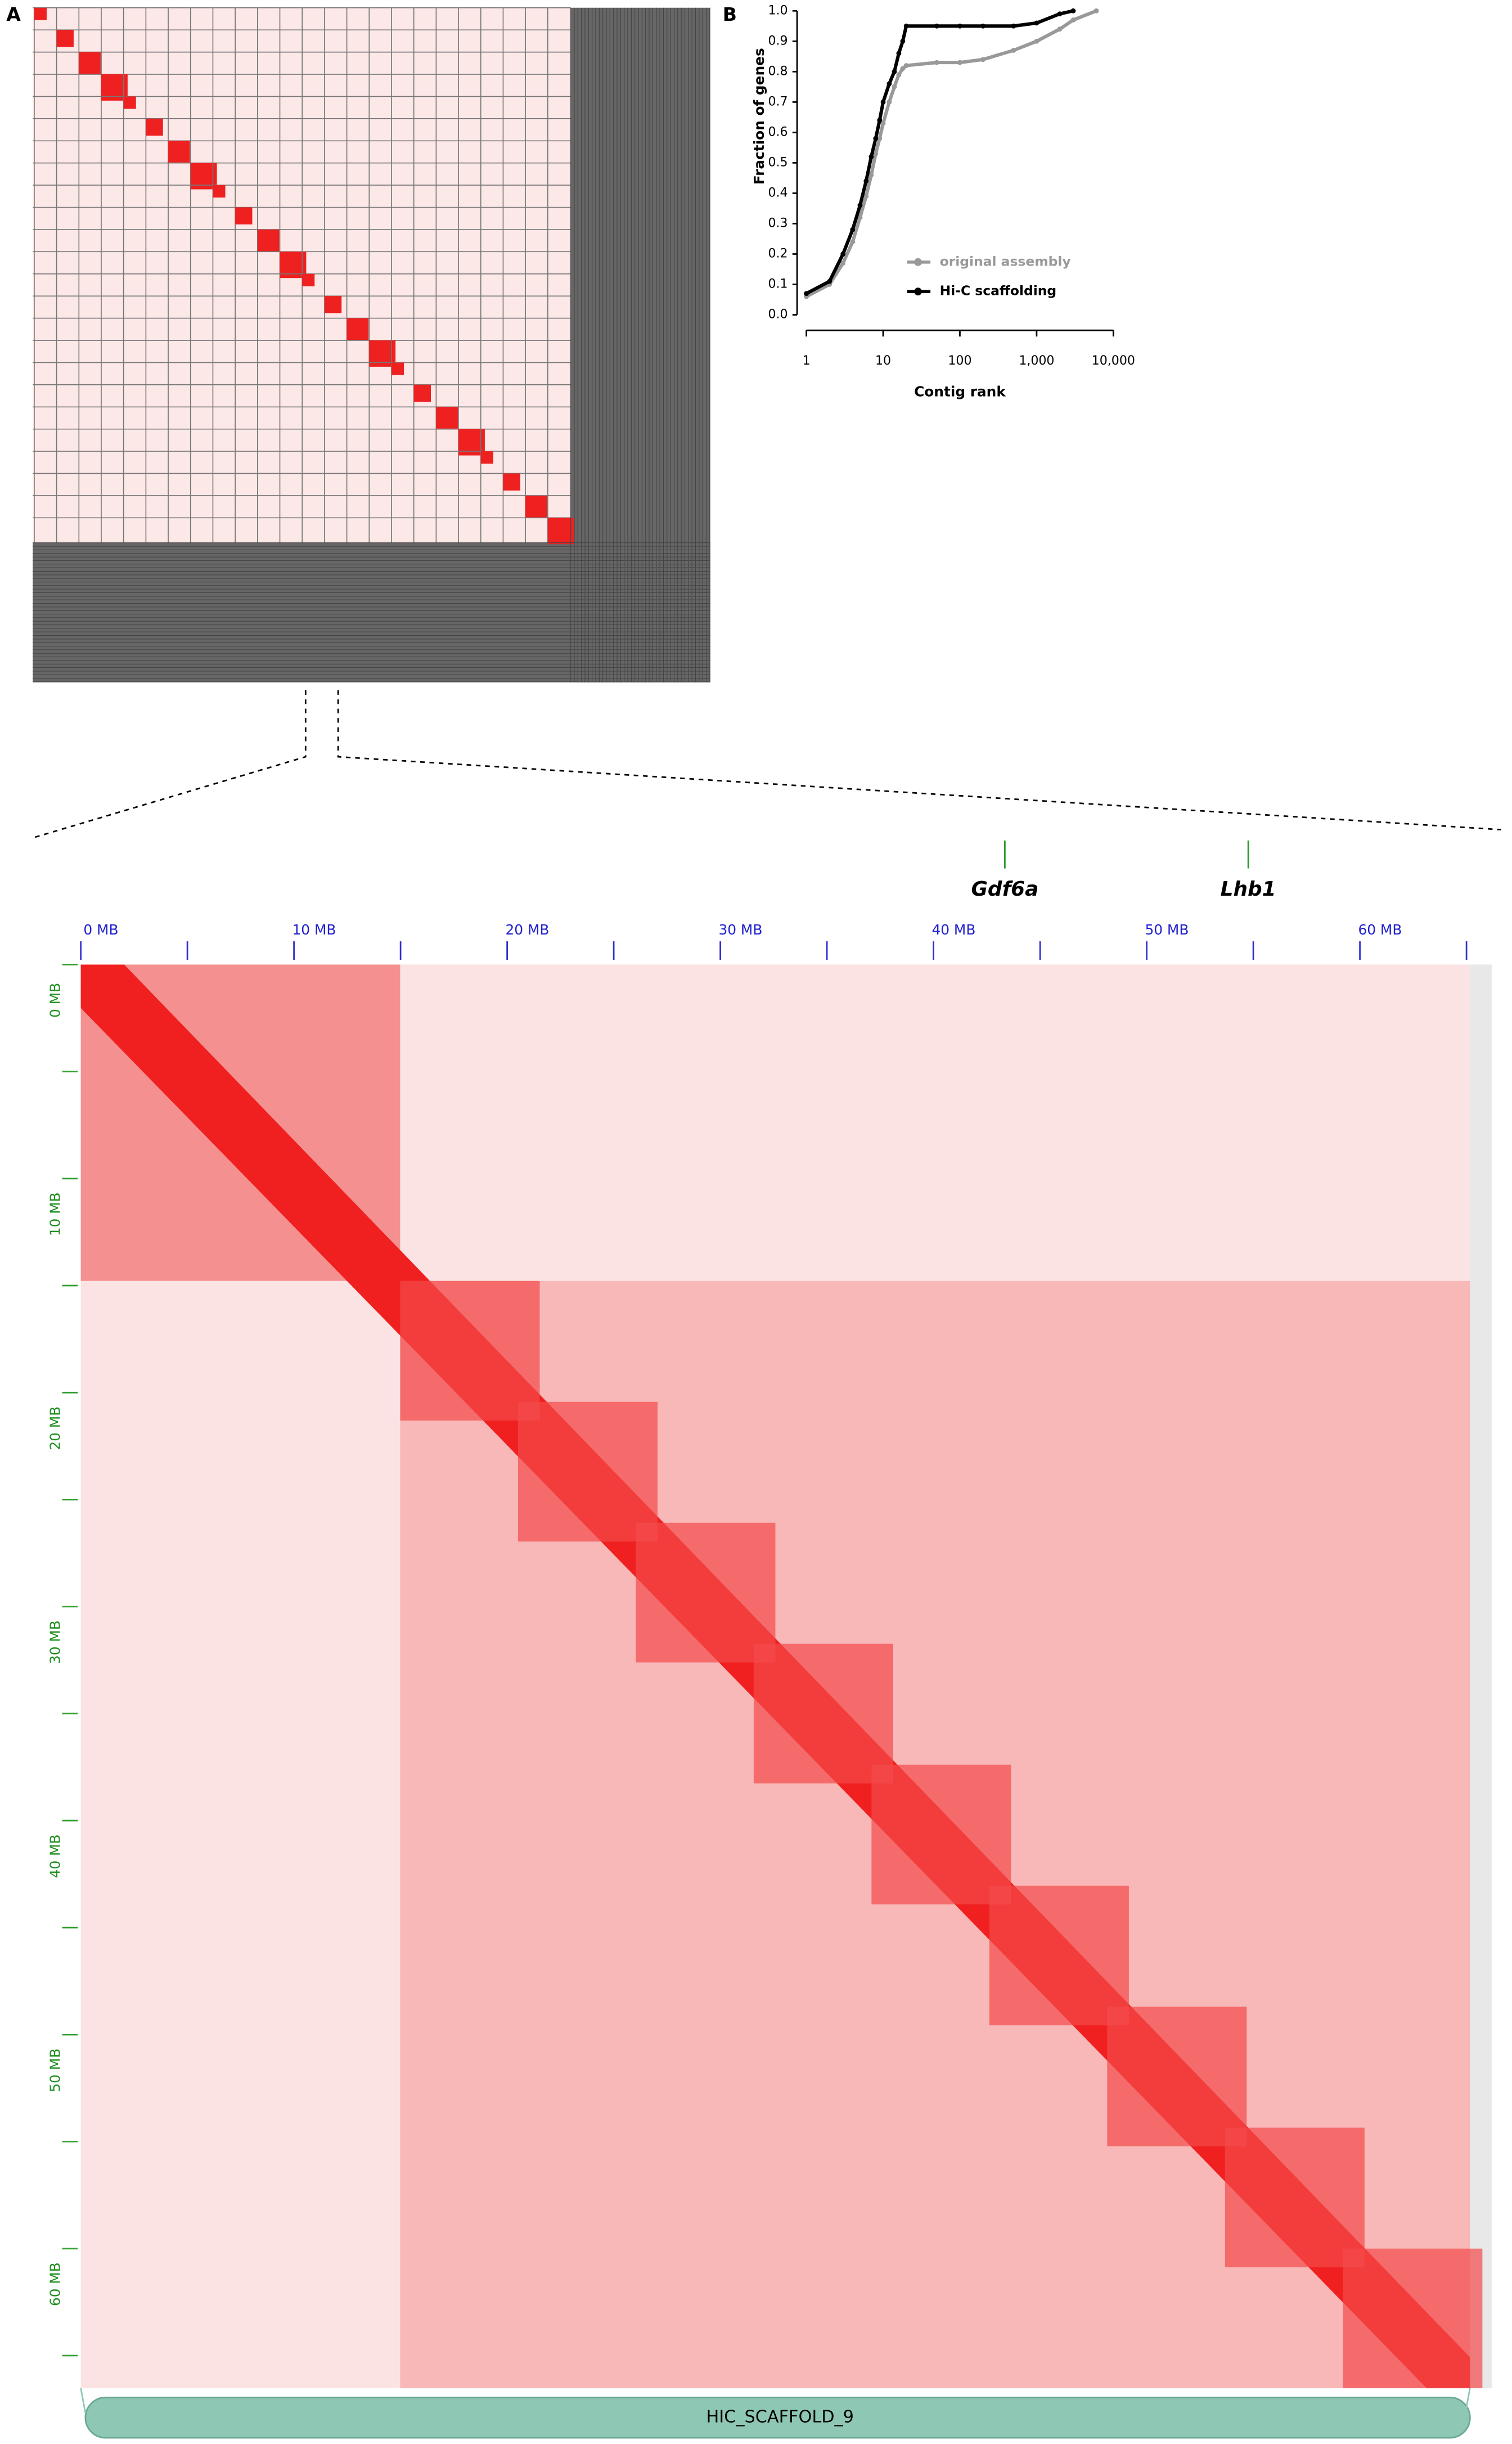 The image size is (1512, 2444). What do you see at coordinates (528, 930) in the screenshot?
I see `x-tick-label: 20 MB` at bounding box center [528, 930].